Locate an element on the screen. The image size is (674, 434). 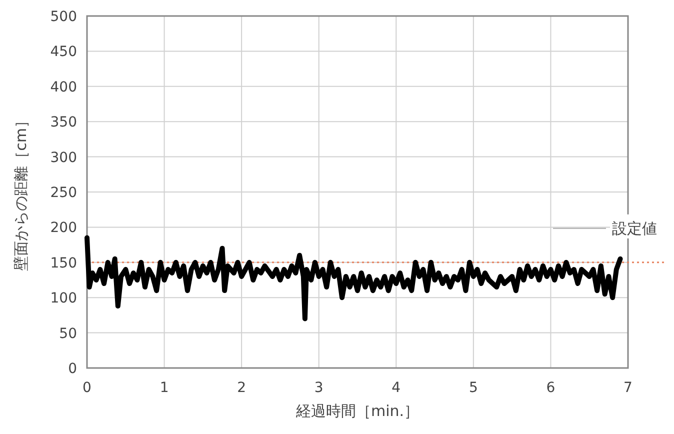
y-tick-label: 0 is located at coordinates (72, 369).